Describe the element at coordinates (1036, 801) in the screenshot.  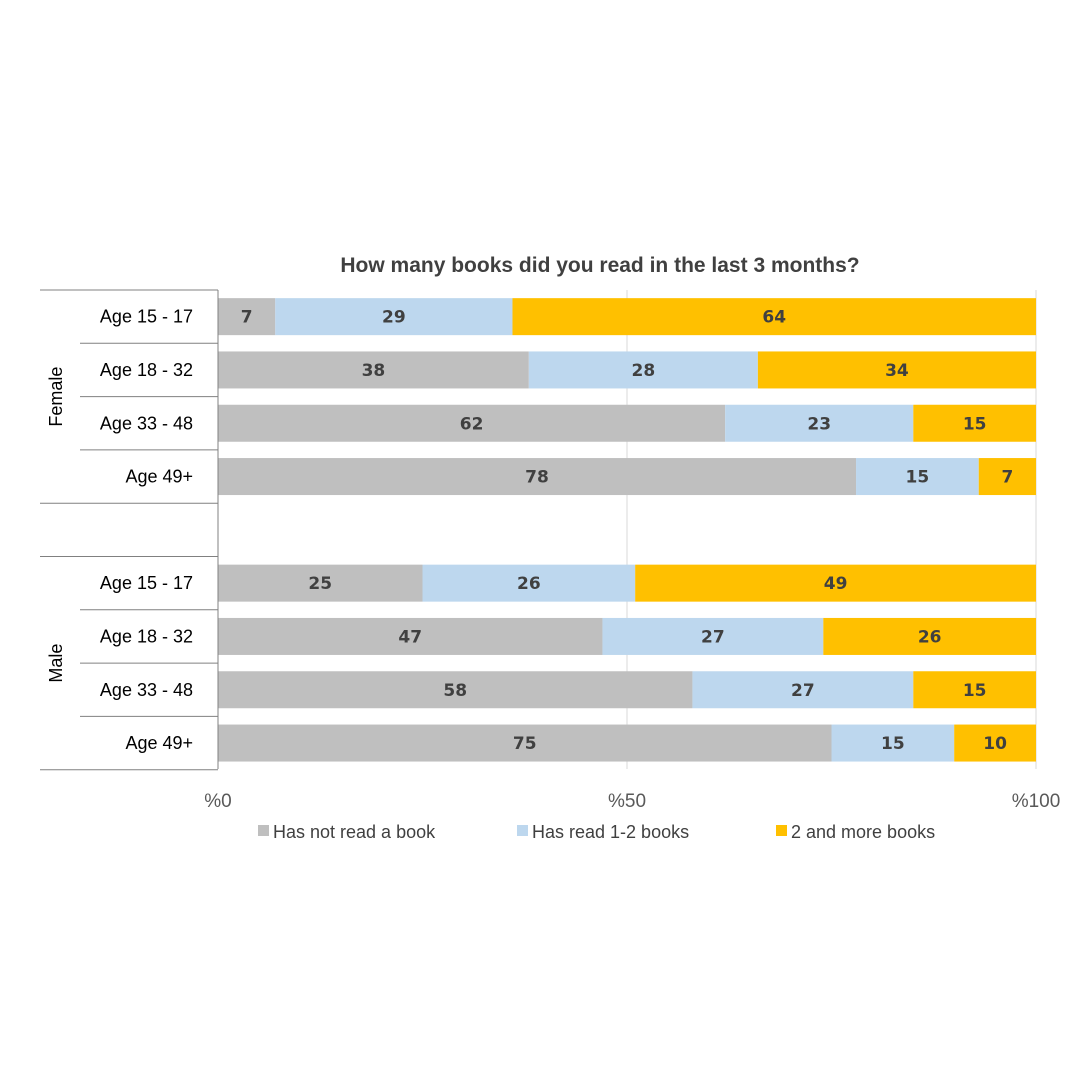
I see `x-tick-label: %100` at that location.